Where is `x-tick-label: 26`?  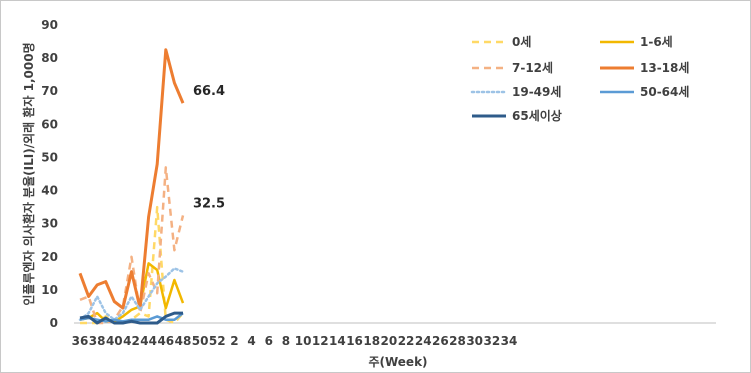 x-tick-label: 26 is located at coordinates (440, 341).